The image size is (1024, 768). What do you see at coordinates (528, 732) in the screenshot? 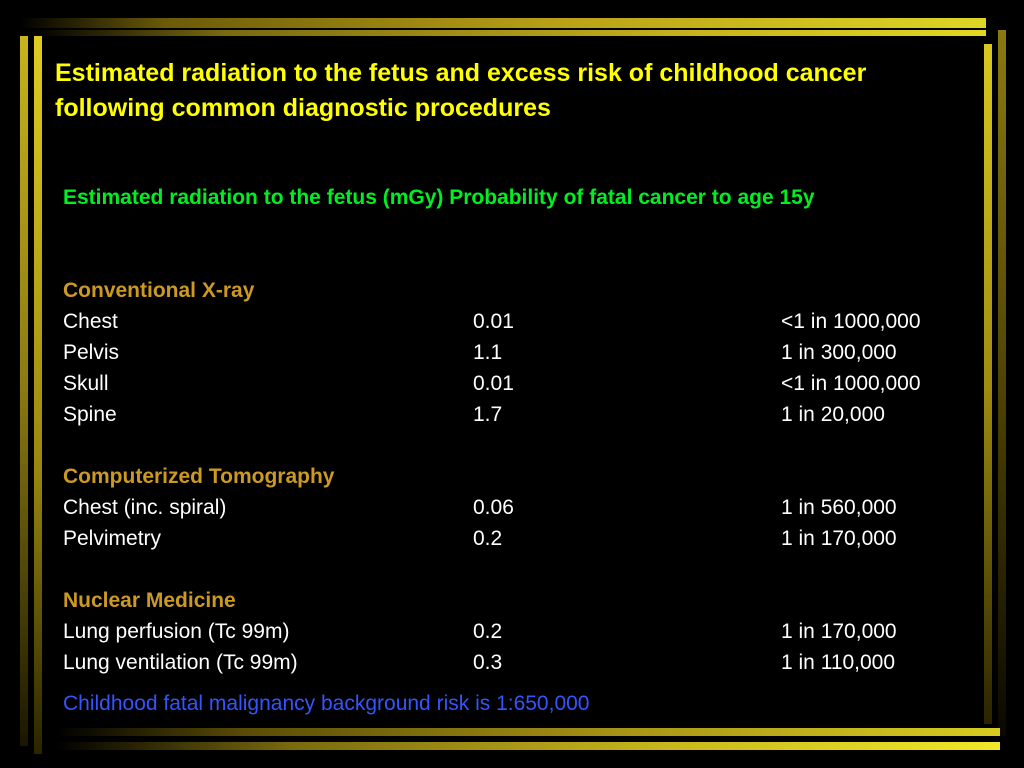
I see `frame-bar-bottom-inner` at bounding box center [528, 732].